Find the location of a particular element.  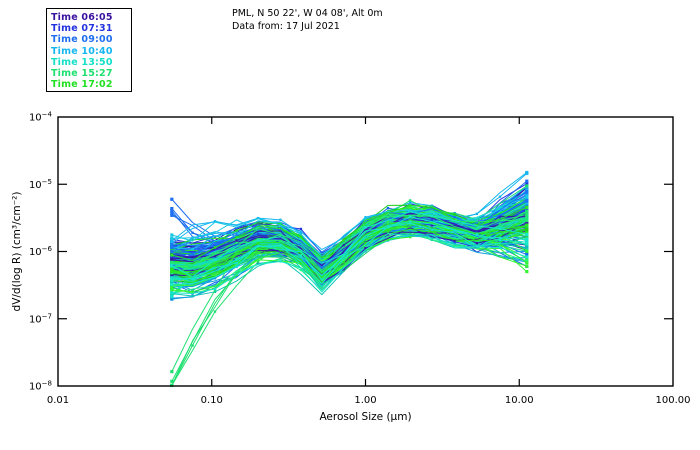

legend-item: Time 07:31 is located at coordinates (82, 29).